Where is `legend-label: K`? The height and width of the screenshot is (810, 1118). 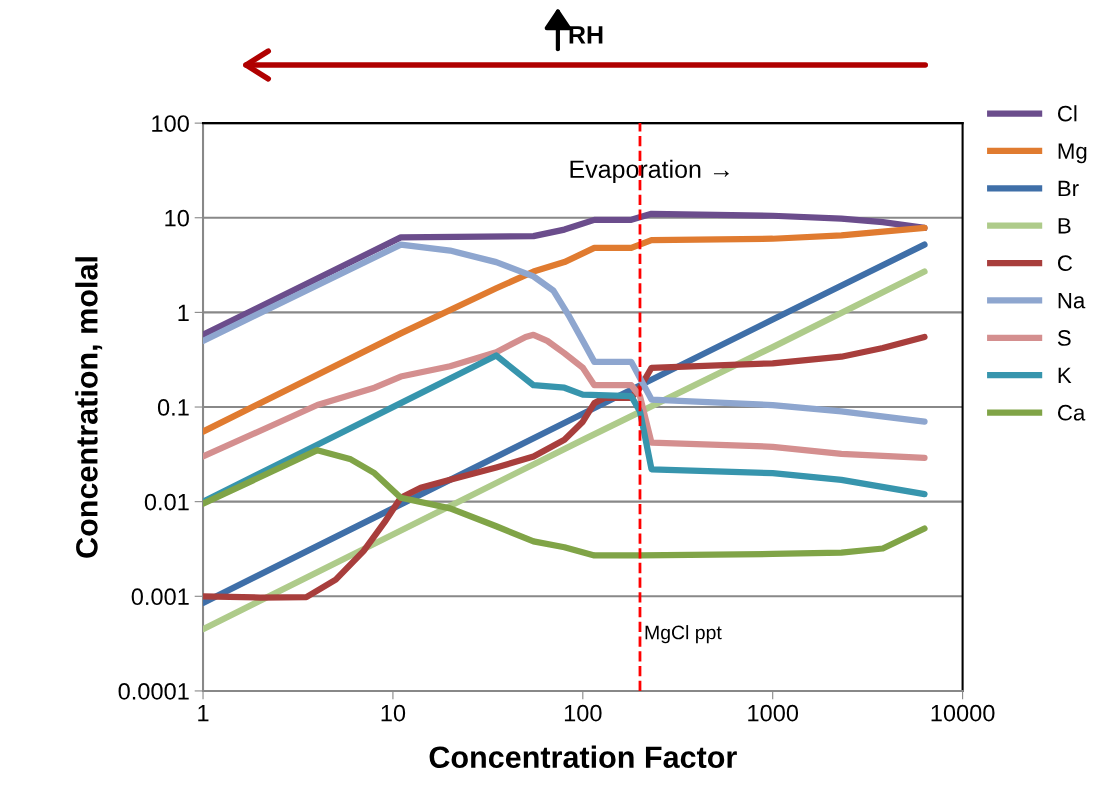
legend-label: K is located at coordinates (1065, 375).